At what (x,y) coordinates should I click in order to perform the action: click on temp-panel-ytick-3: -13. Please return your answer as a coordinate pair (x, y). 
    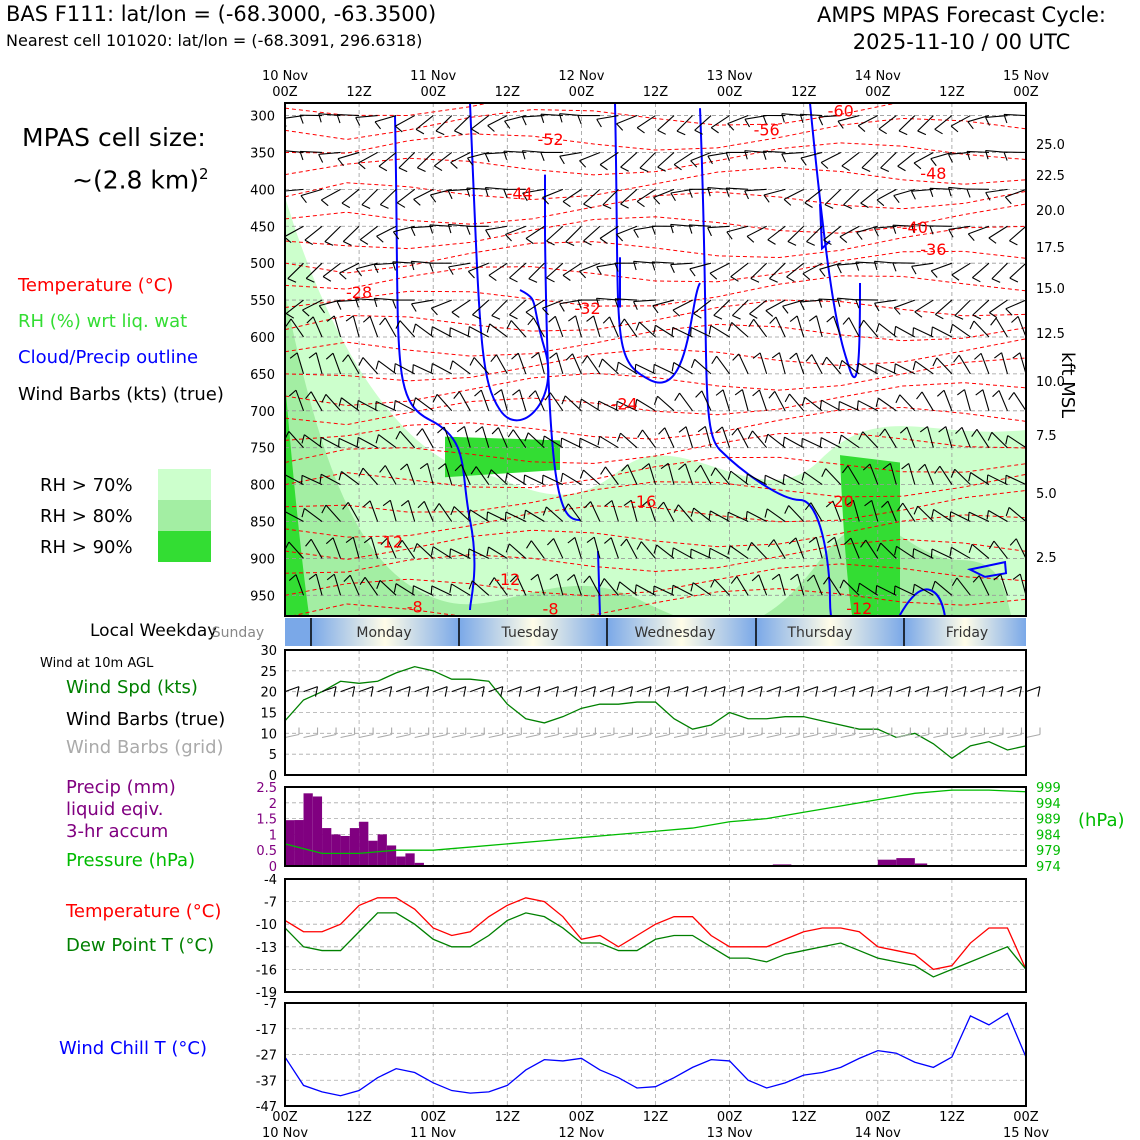
    Looking at the image, I should click on (266, 948).